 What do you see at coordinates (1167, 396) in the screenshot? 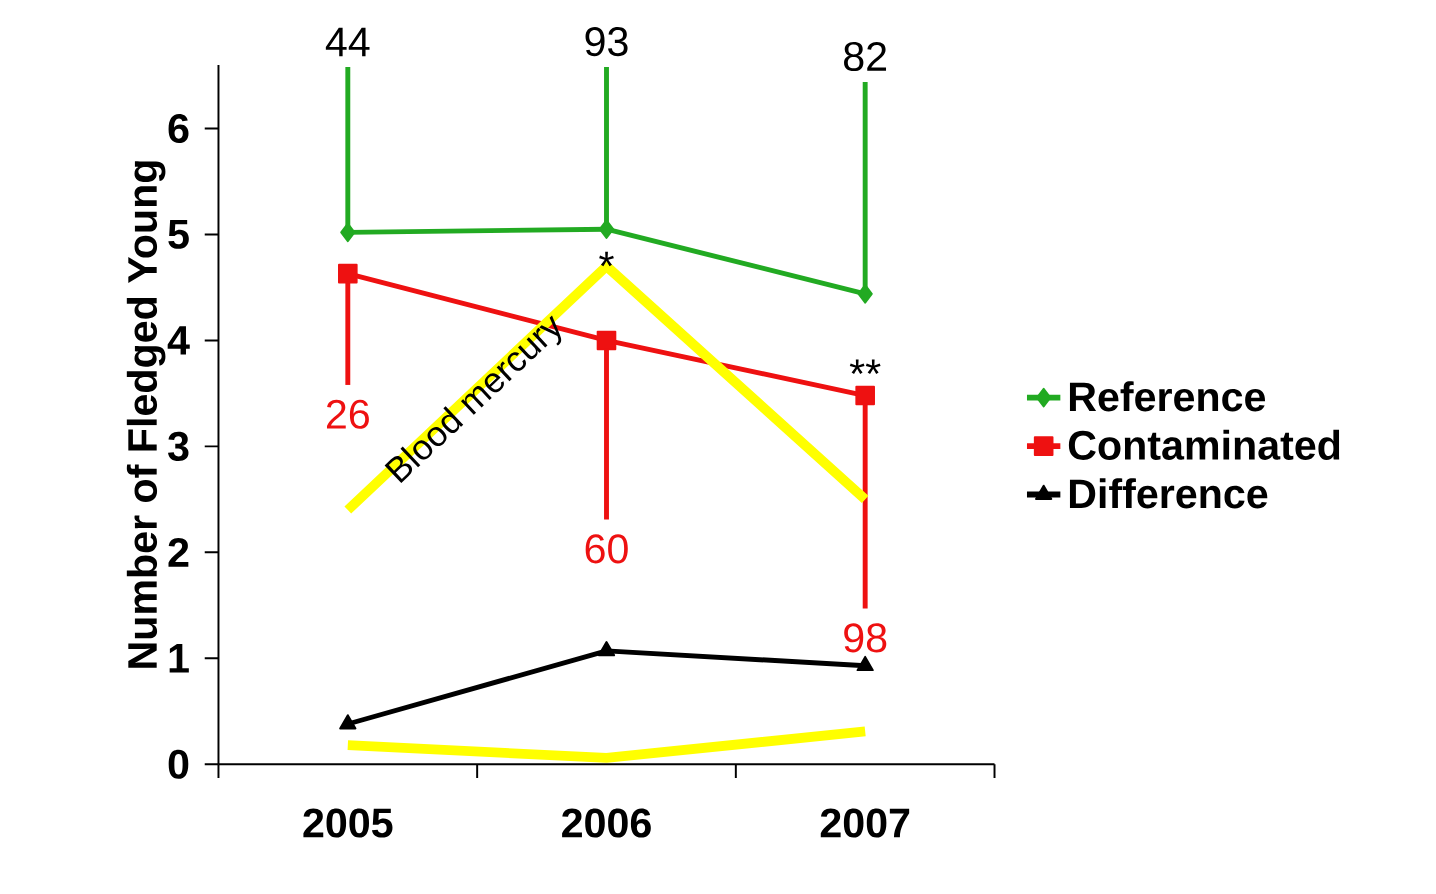
I see `legend-label: Reference` at bounding box center [1167, 396].